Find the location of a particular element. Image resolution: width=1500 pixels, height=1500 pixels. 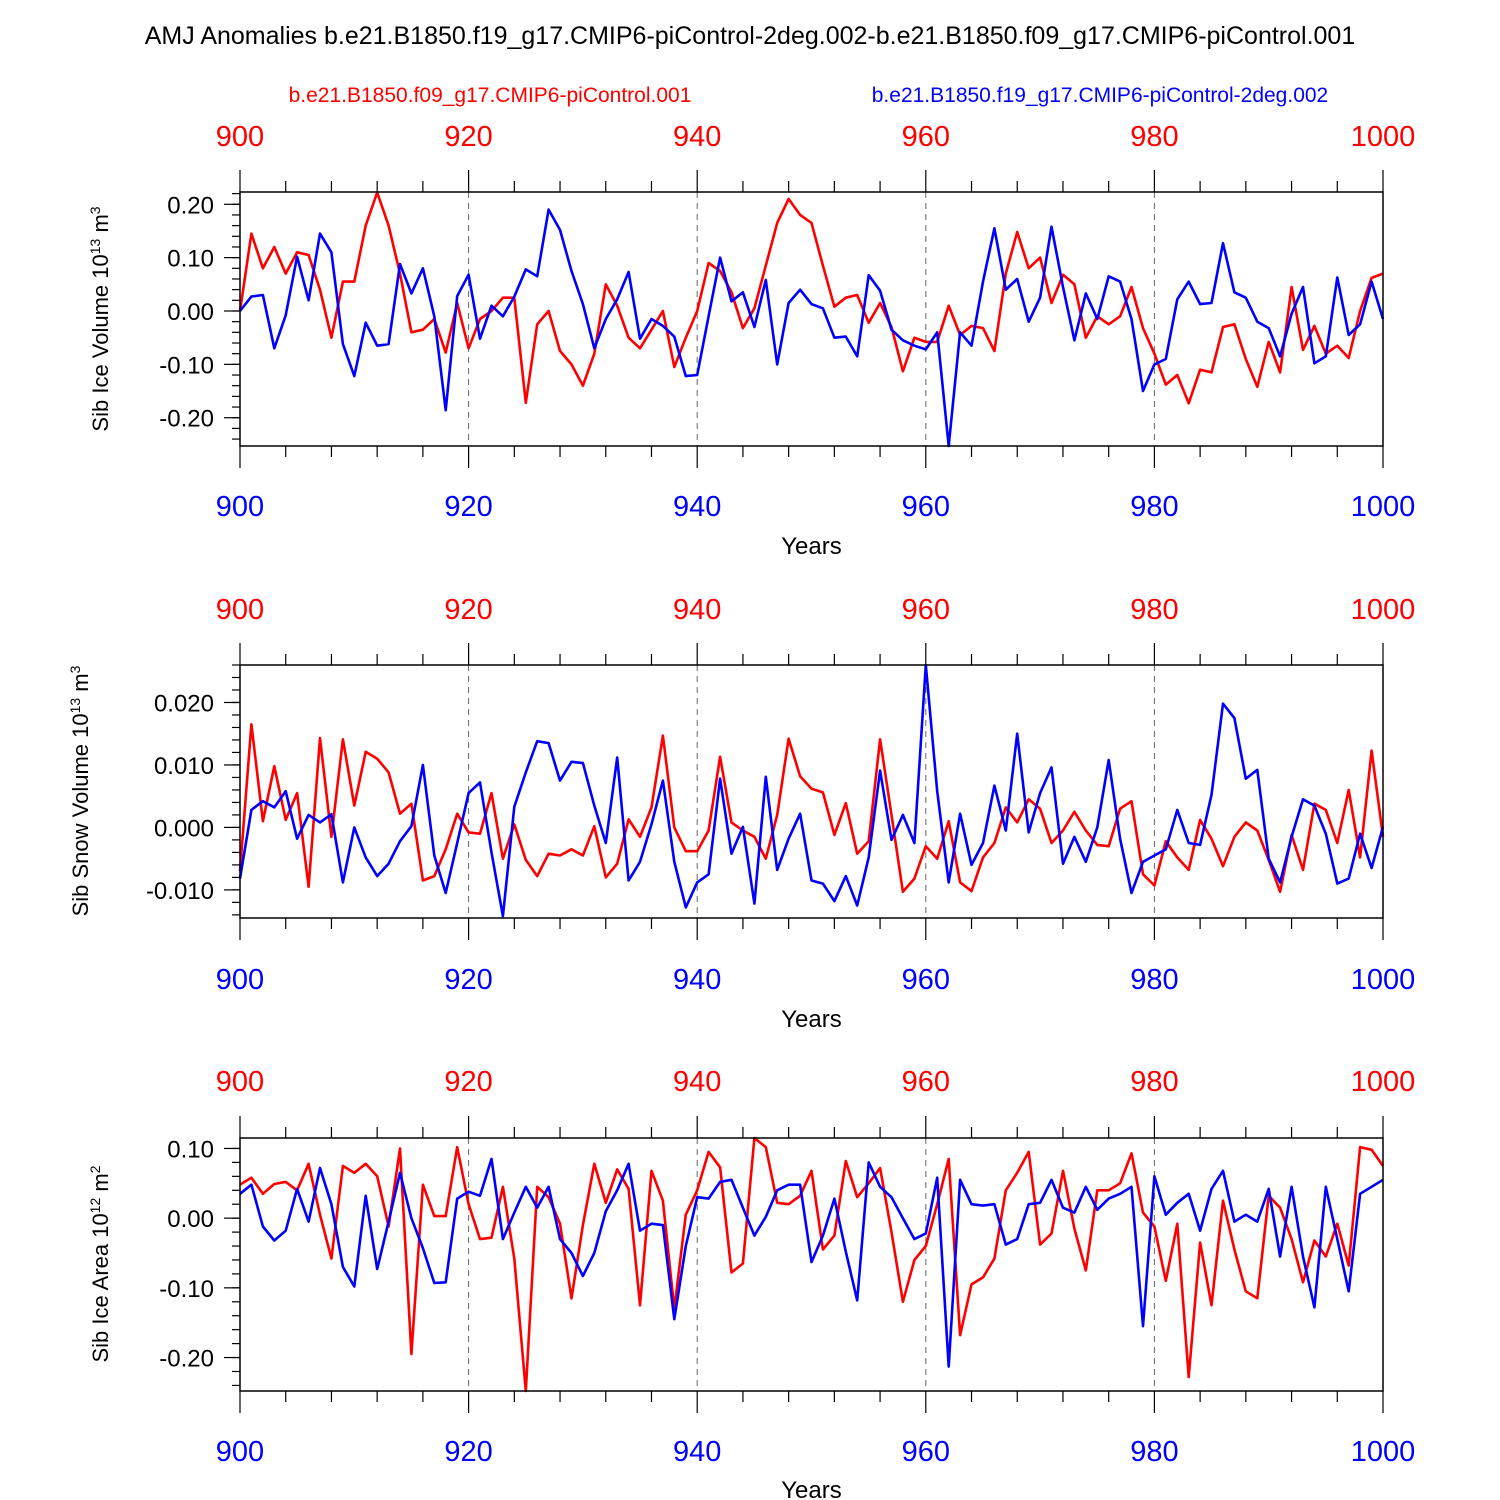

y-tick-label: 0.20 is located at coordinates (190, 205).